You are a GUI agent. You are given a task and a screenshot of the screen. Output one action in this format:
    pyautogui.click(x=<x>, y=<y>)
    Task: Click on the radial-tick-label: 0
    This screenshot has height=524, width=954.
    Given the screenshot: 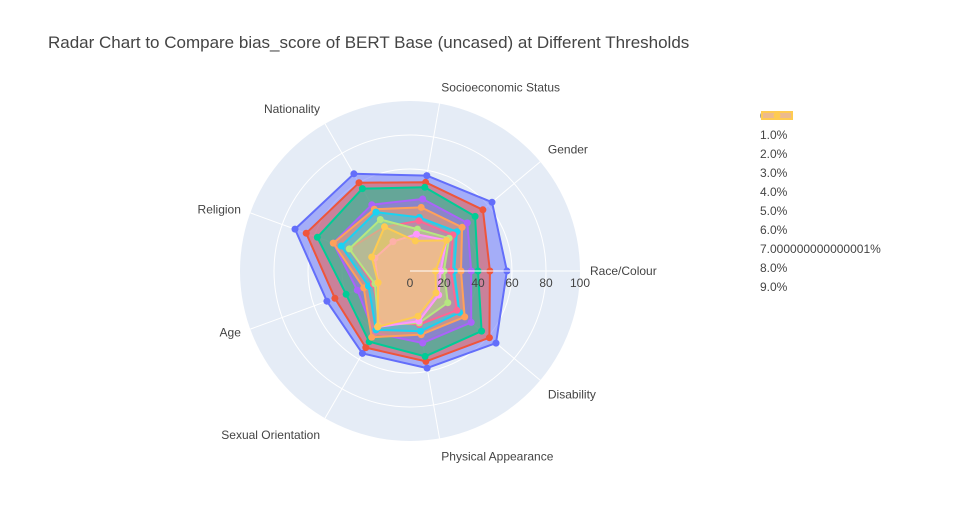 What is the action you would take?
    pyautogui.click(x=410, y=283)
    